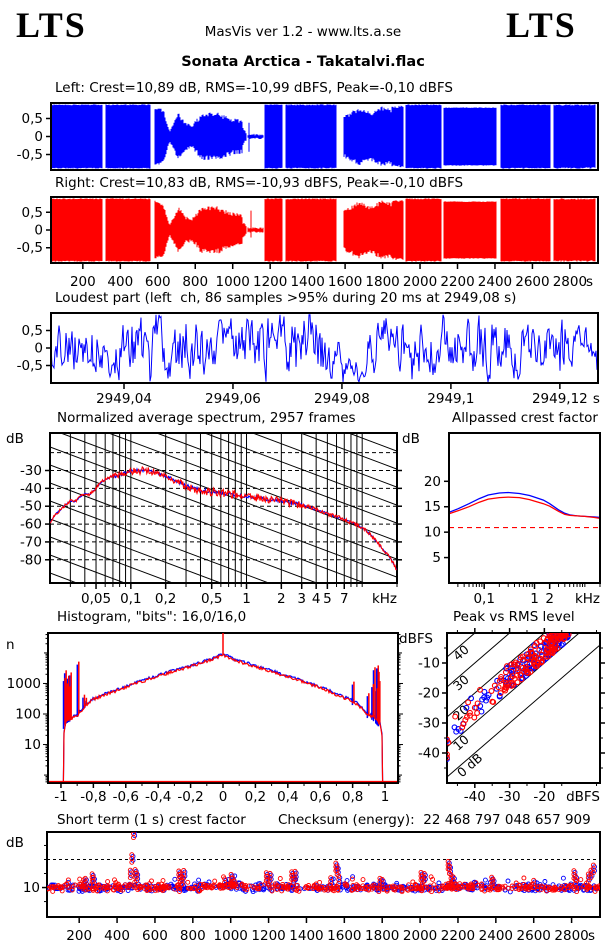 The width and height of the screenshot is (606, 946). What do you see at coordinates (31, 525) in the screenshot?
I see `svg-text: -60` at bounding box center [31, 525].